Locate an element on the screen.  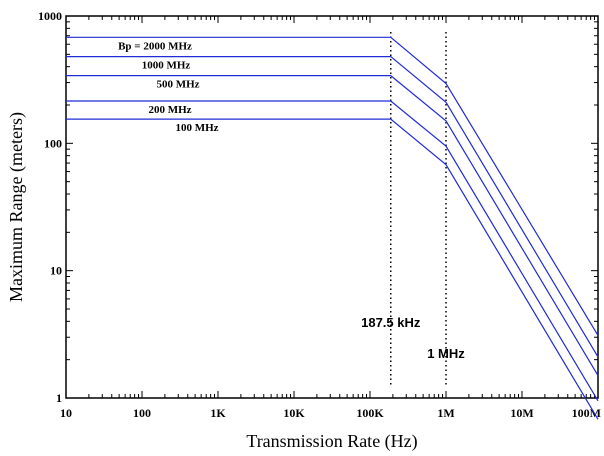
series-label: 200 MHz is located at coordinates (169, 110).